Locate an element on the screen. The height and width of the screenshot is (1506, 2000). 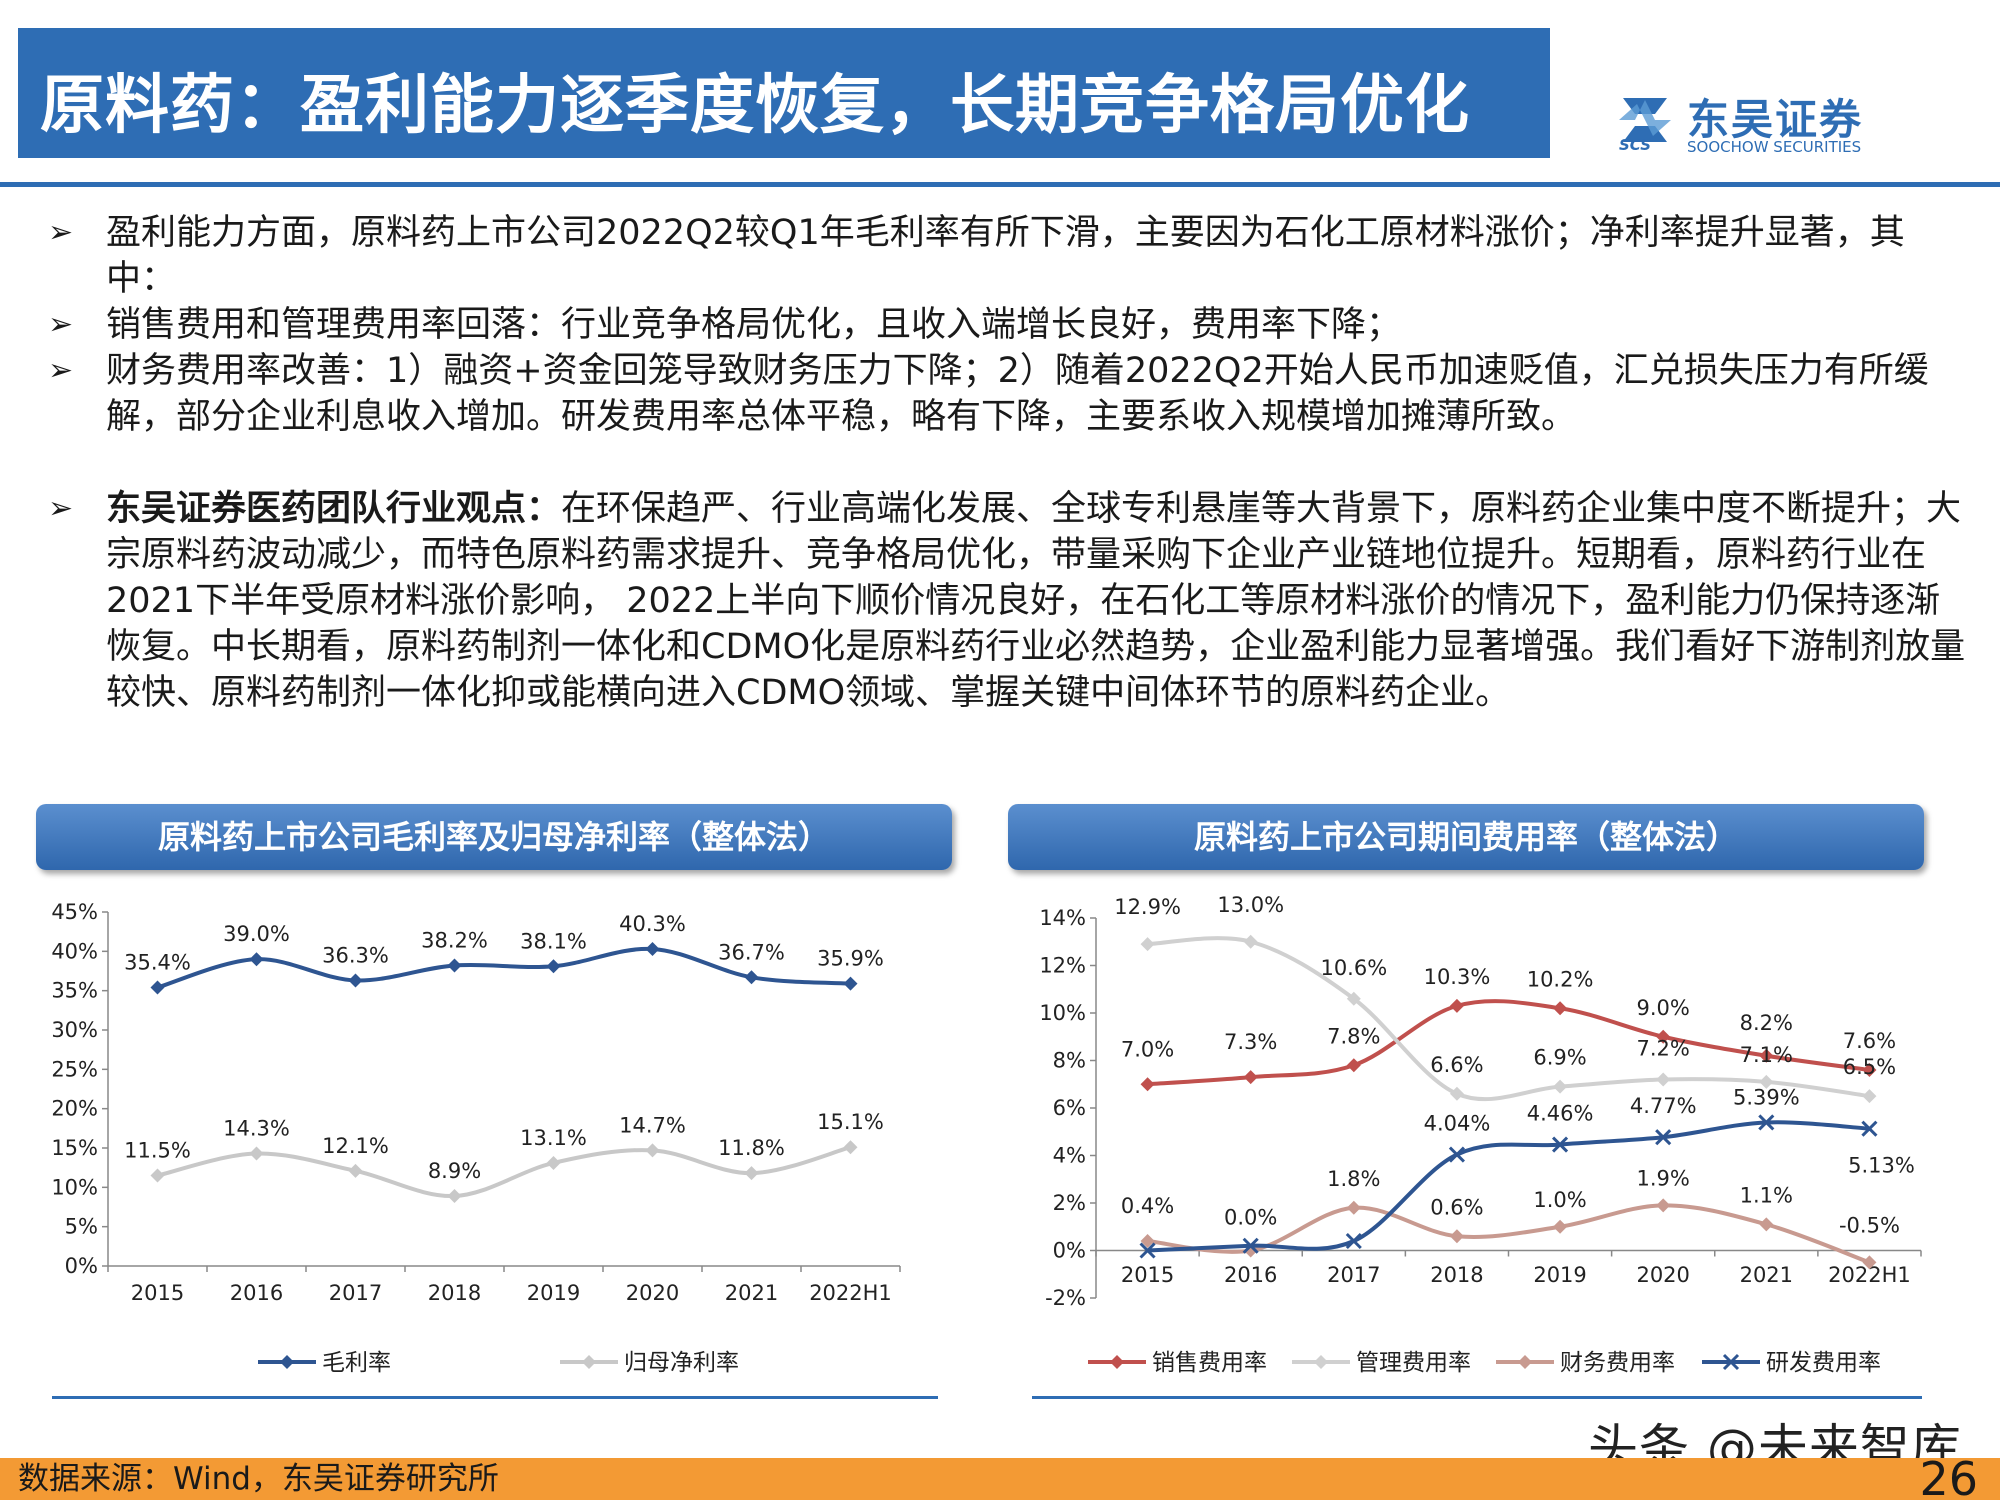
data-label: 38.2% is located at coordinates (454, 940).